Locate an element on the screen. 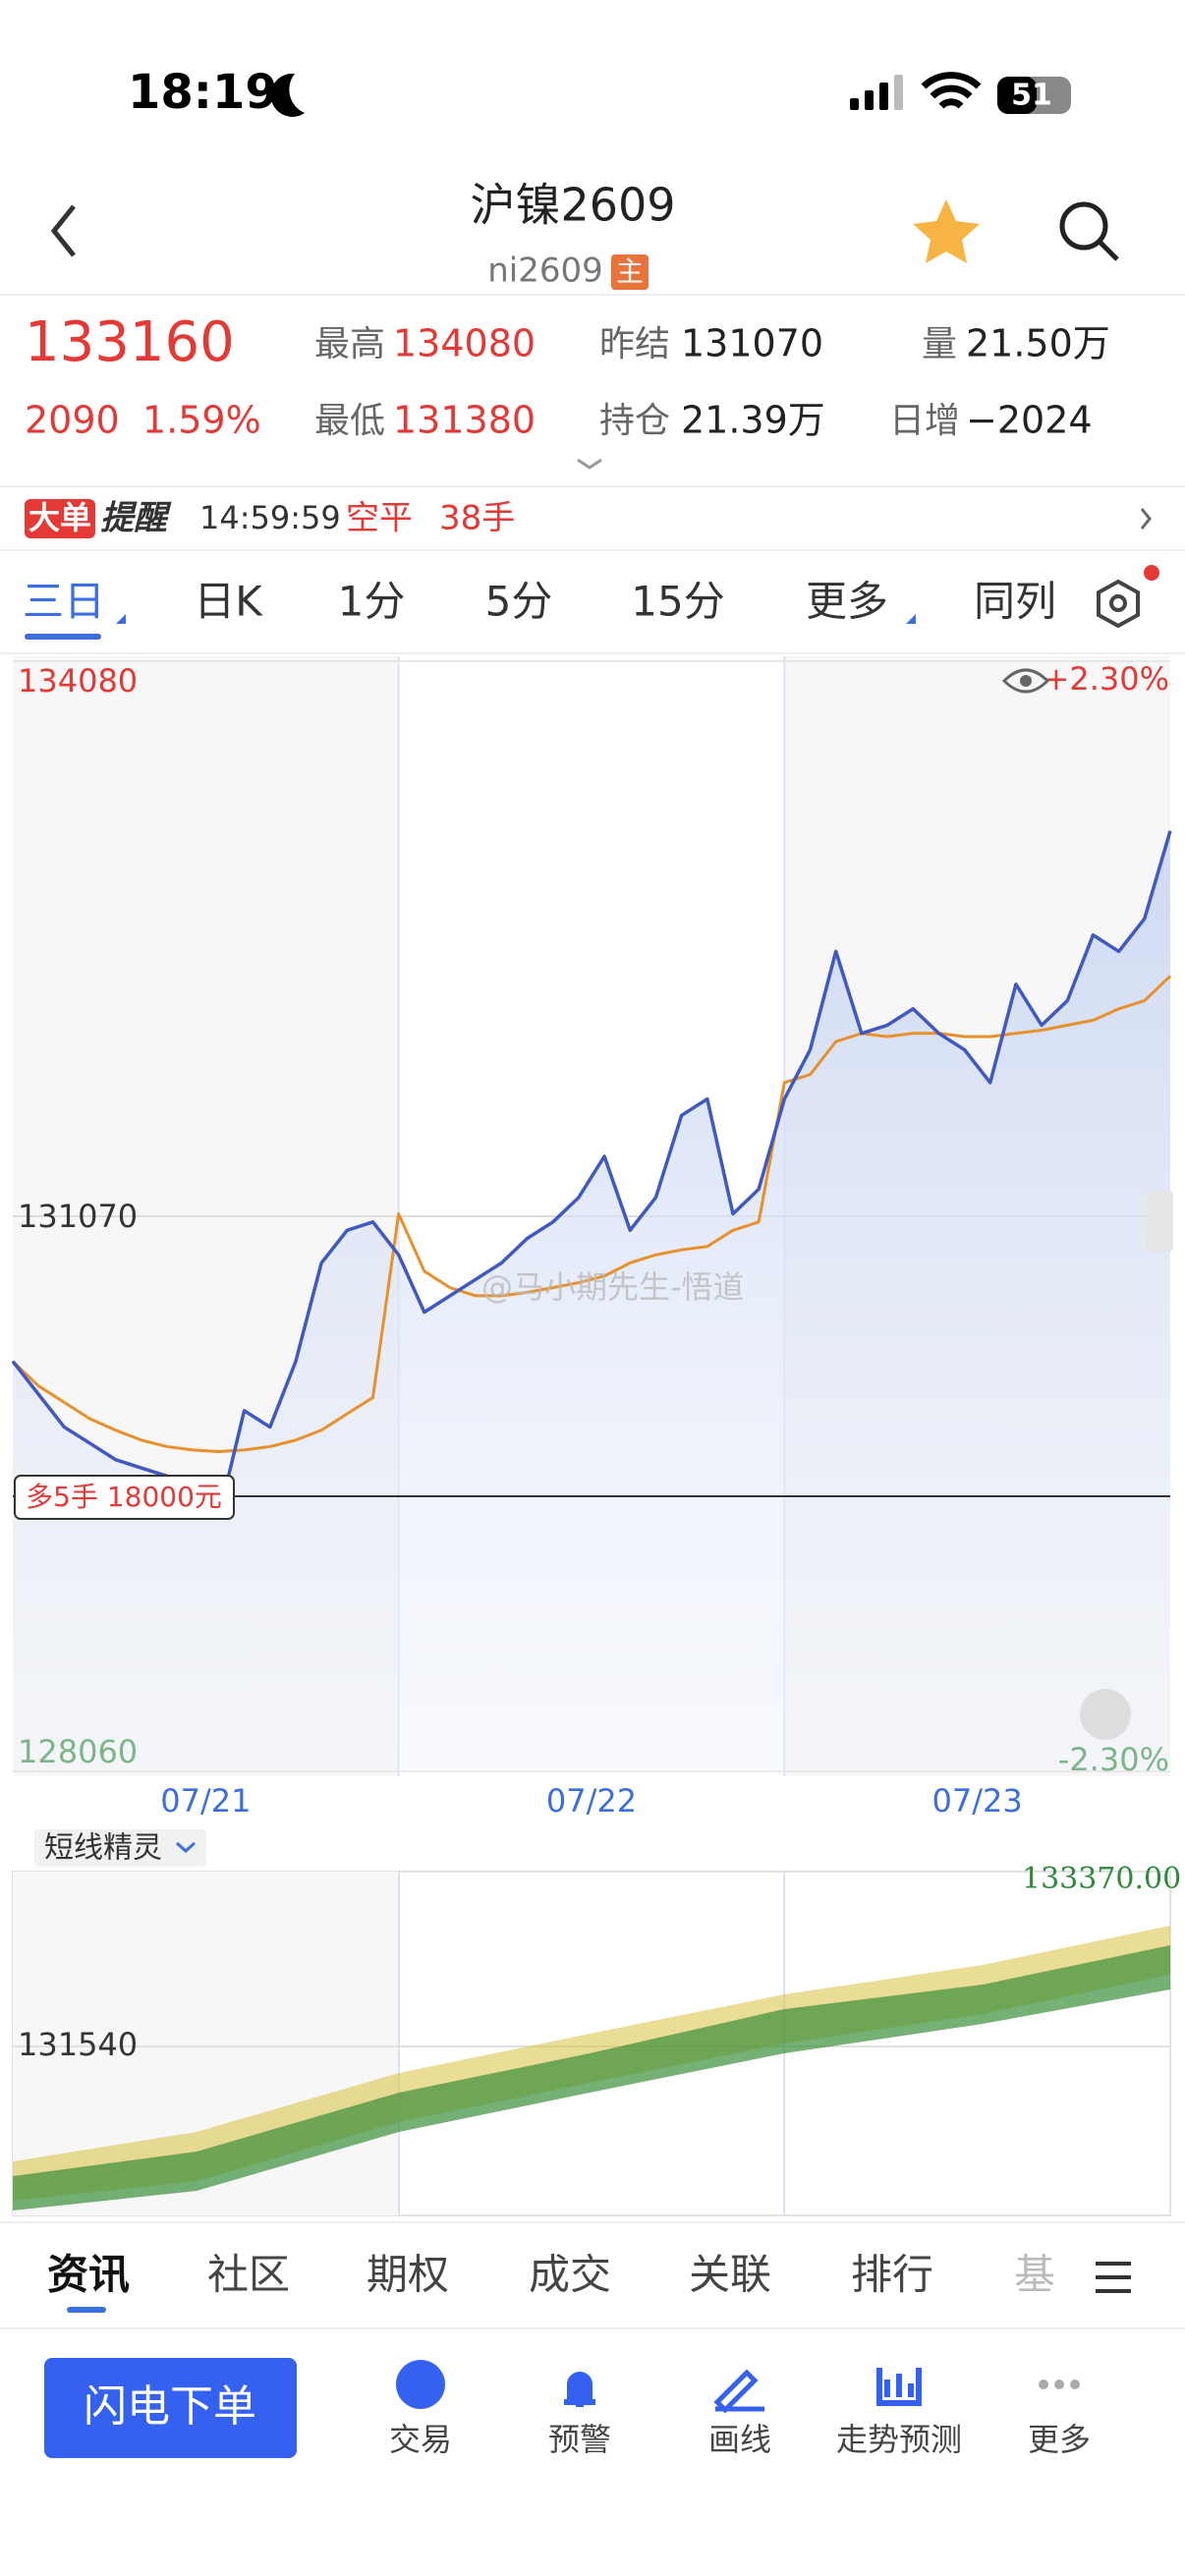  label: 持仓 is located at coordinates (635, 421).